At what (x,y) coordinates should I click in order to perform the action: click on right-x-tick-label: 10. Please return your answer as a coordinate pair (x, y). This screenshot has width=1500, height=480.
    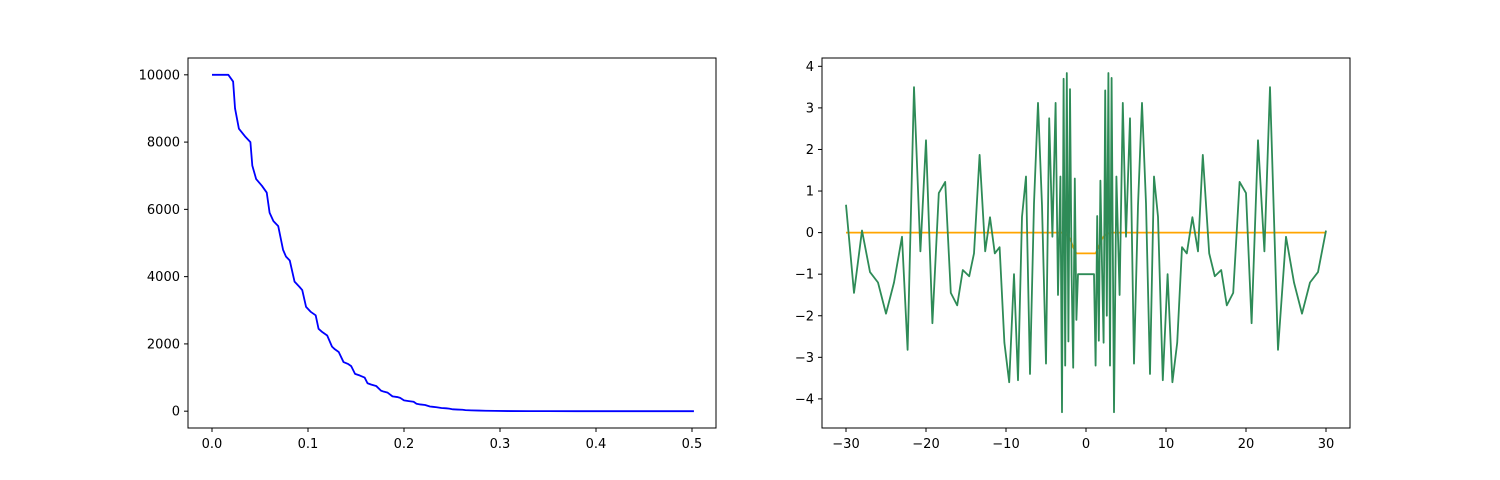
    Looking at the image, I should click on (1166, 444).